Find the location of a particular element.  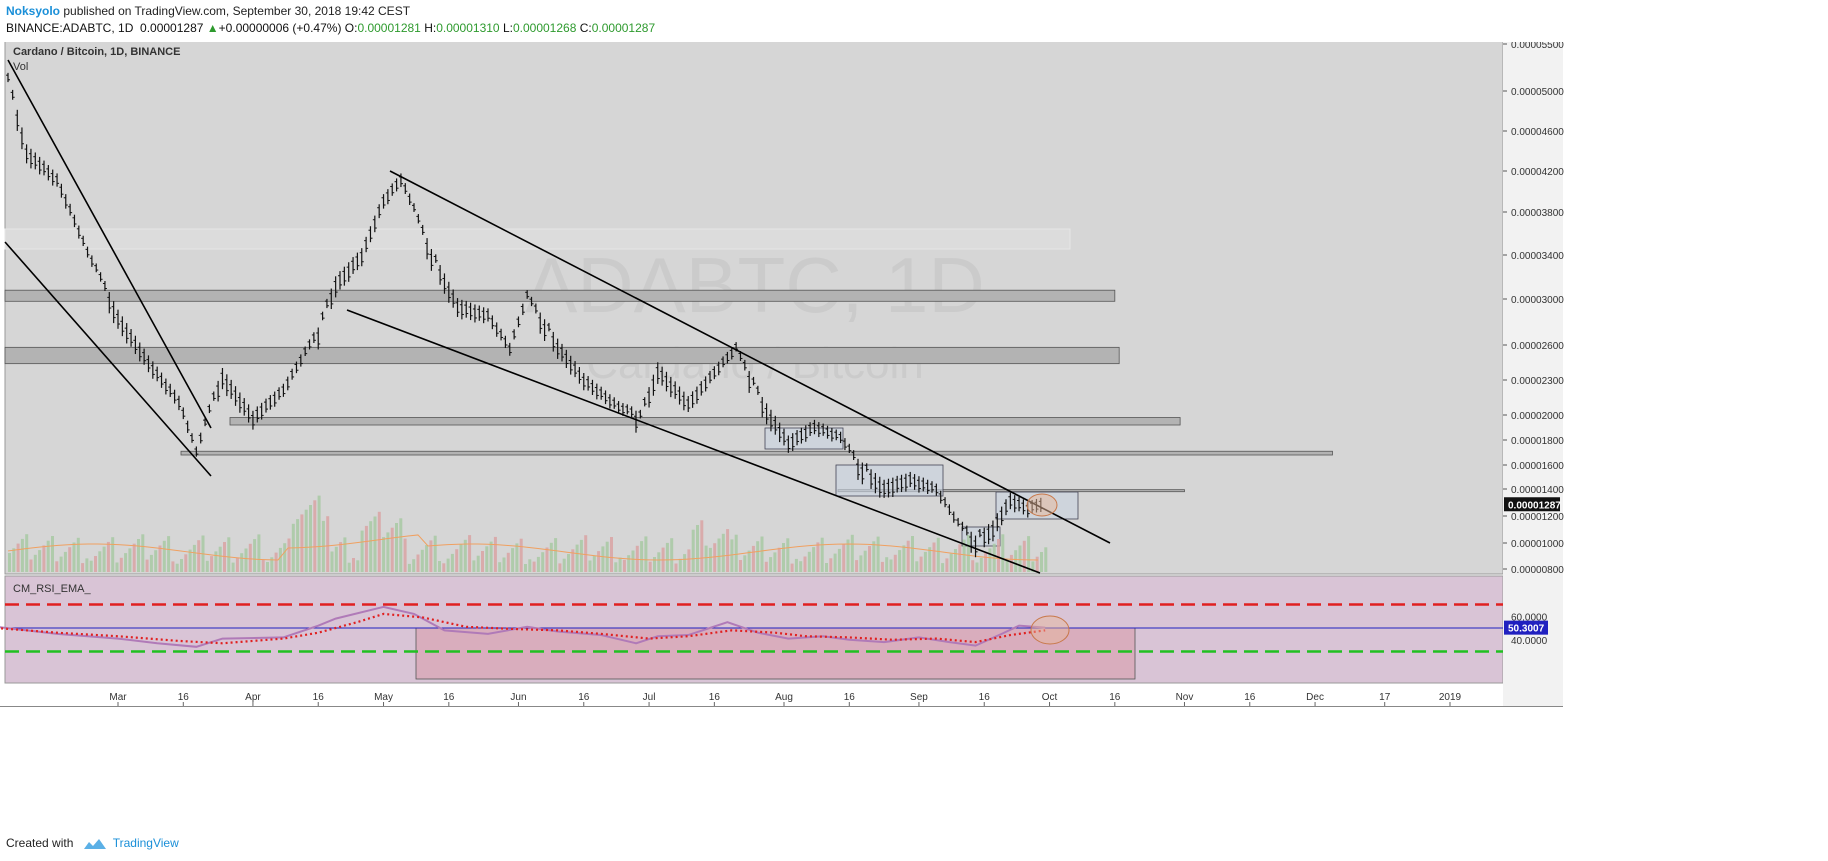

price-tick-label: 0.00001000 is located at coordinates (1537, 544).